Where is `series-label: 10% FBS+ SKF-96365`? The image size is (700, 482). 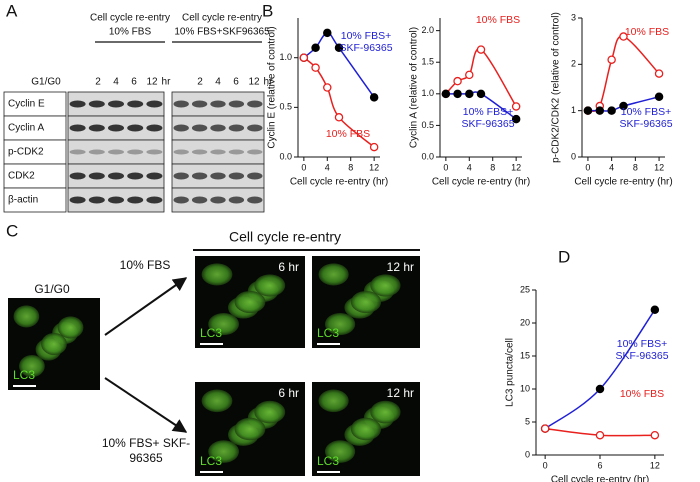 series-label: 10% FBS+ SKF-96365 is located at coordinates (366, 42).